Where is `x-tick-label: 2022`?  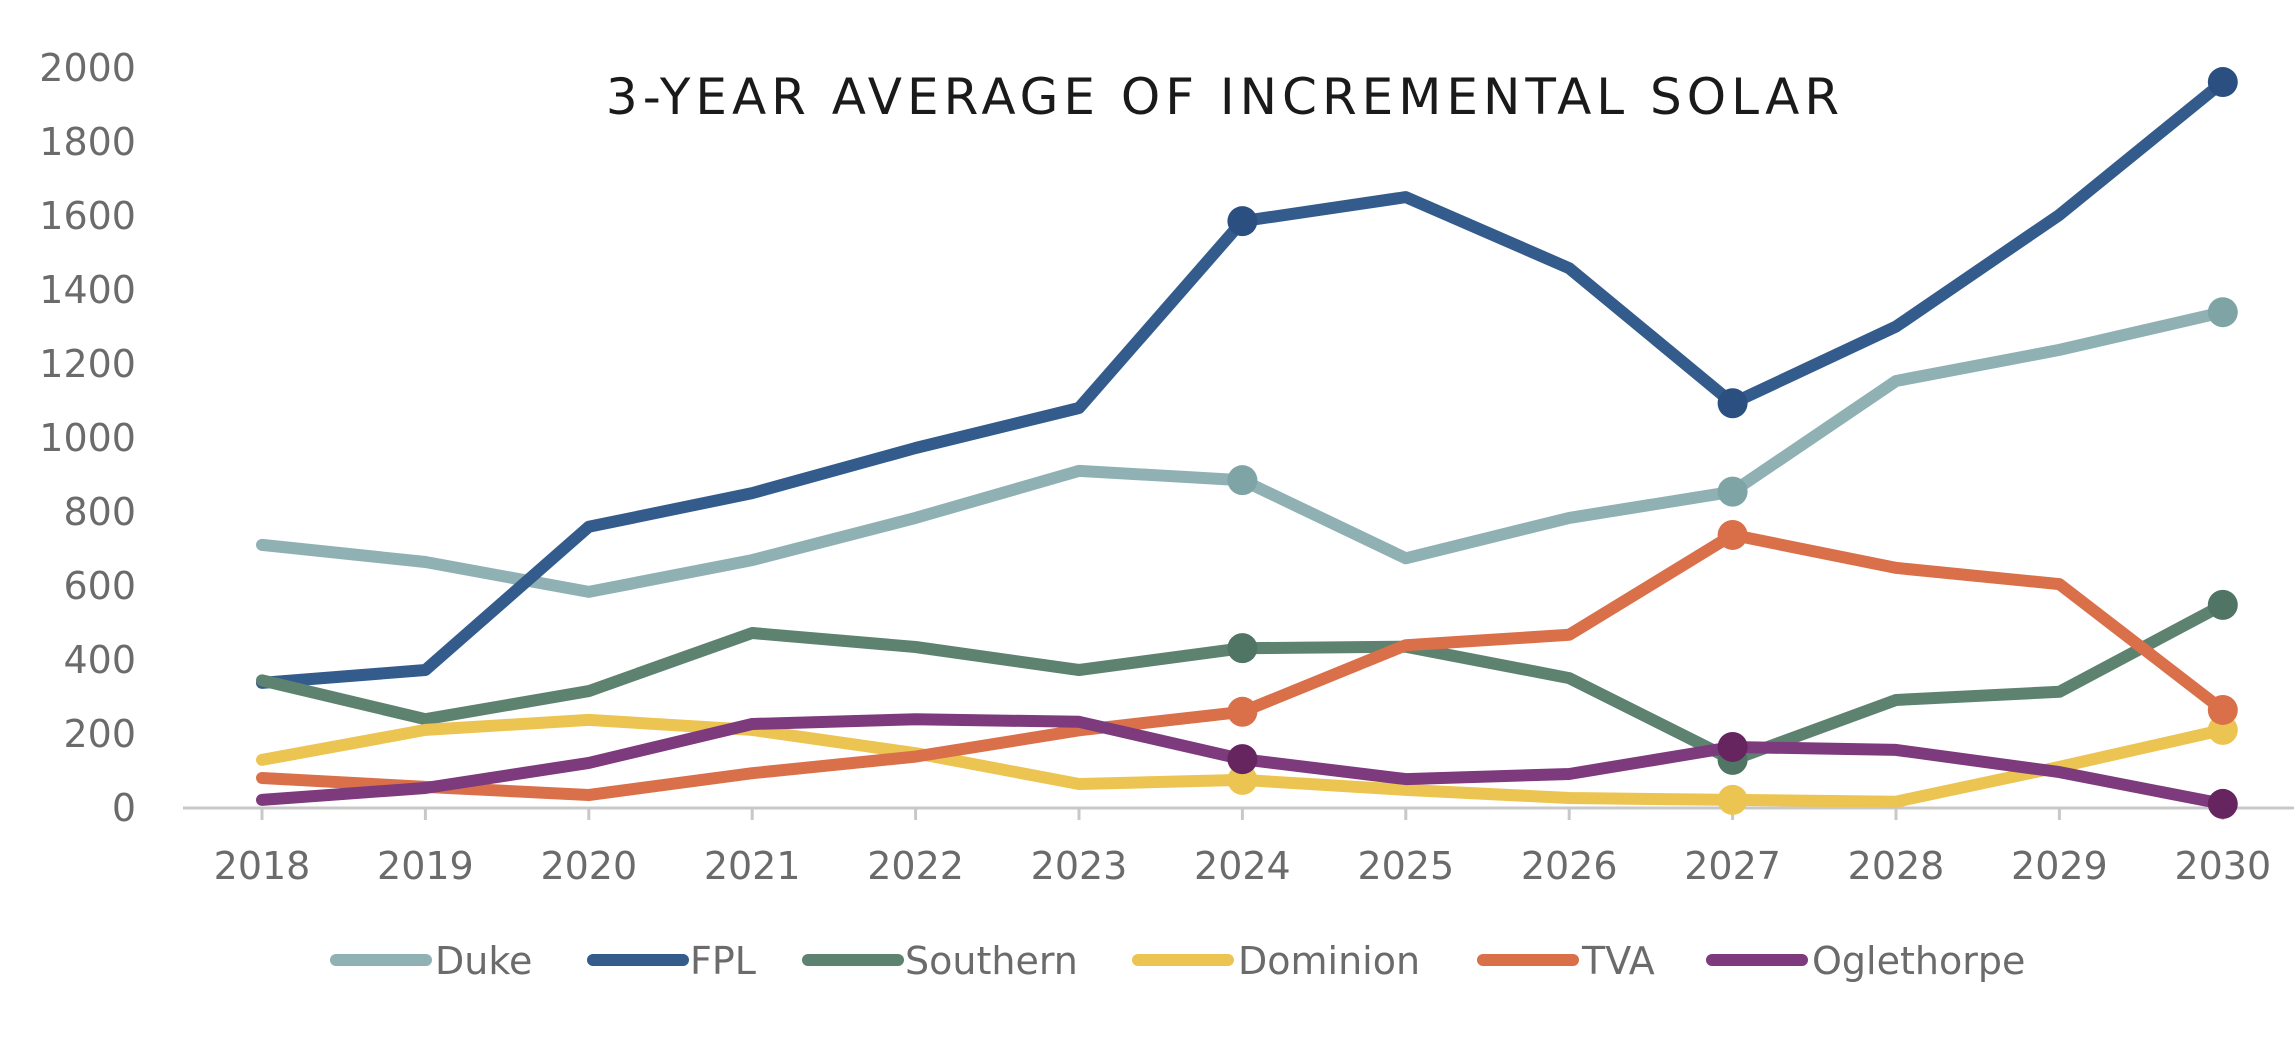
x-tick-label: 2022 is located at coordinates (915, 866).